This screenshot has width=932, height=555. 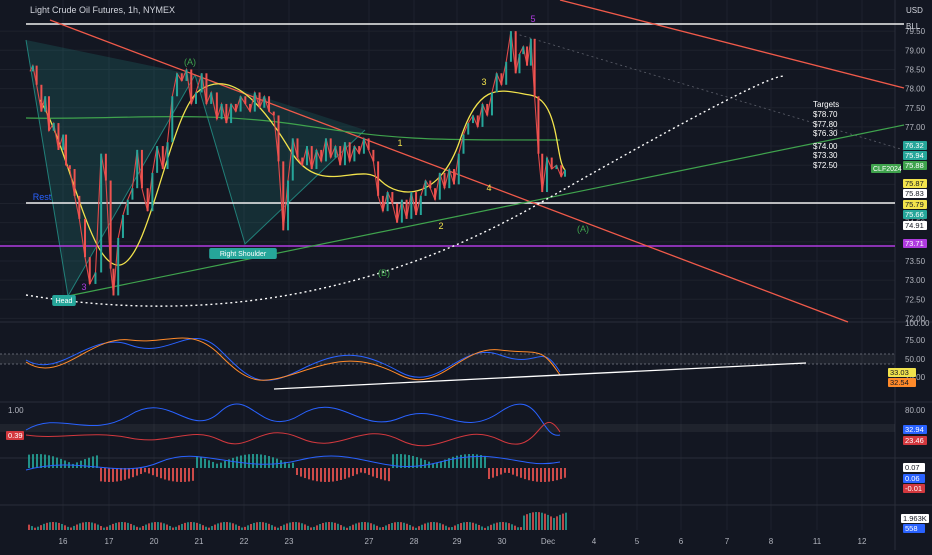 I want to click on wave-label: 5, so click(x=532, y=19).